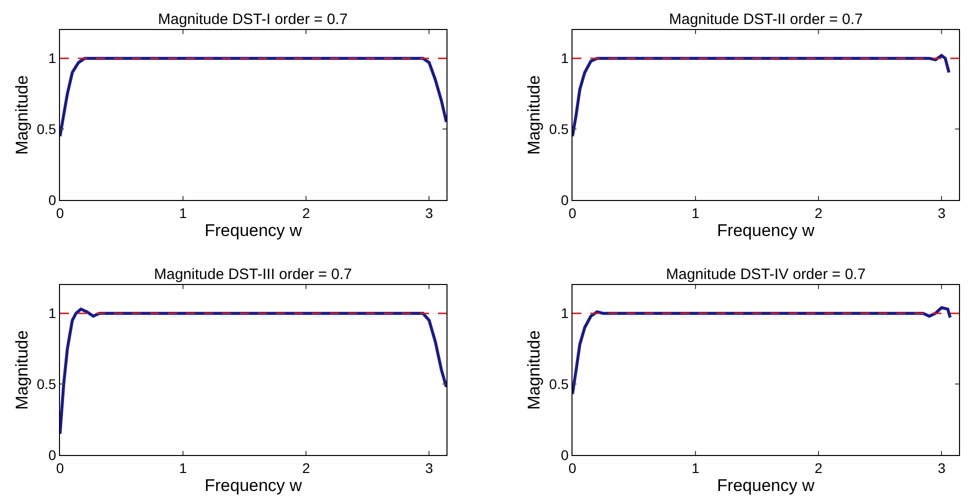  Describe the element at coordinates (766, 274) in the screenshot. I see `chart-title: Magnitude DST-IV order = 0.7` at that location.